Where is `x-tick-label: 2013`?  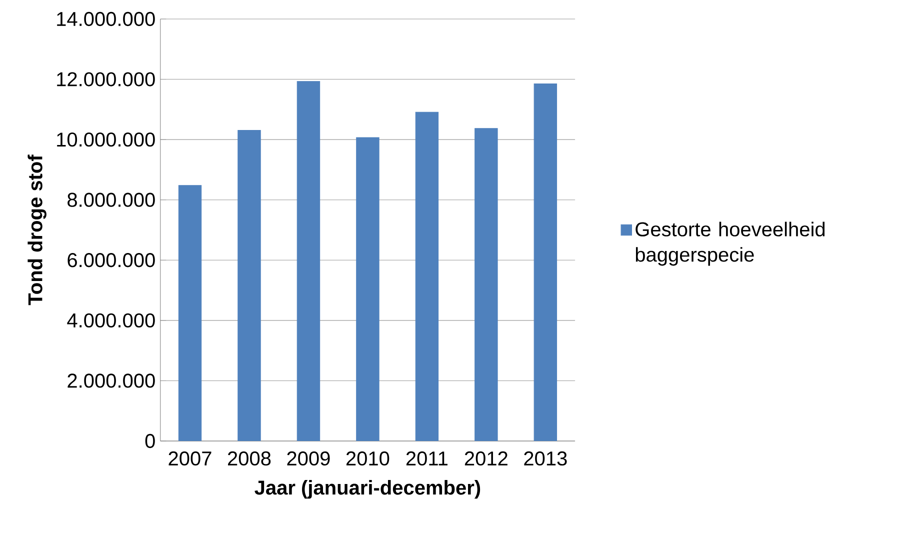 x-tick-label: 2013 is located at coordinates (545, 458).